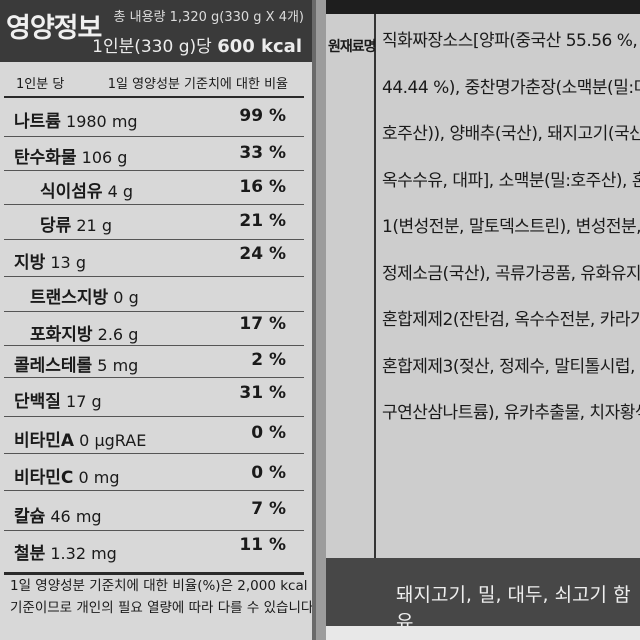  What do you see at coordinates (69, 298) in the screenshot?
I see `nutrient-name: 트랜스지방` at bounding box center [69, 298].